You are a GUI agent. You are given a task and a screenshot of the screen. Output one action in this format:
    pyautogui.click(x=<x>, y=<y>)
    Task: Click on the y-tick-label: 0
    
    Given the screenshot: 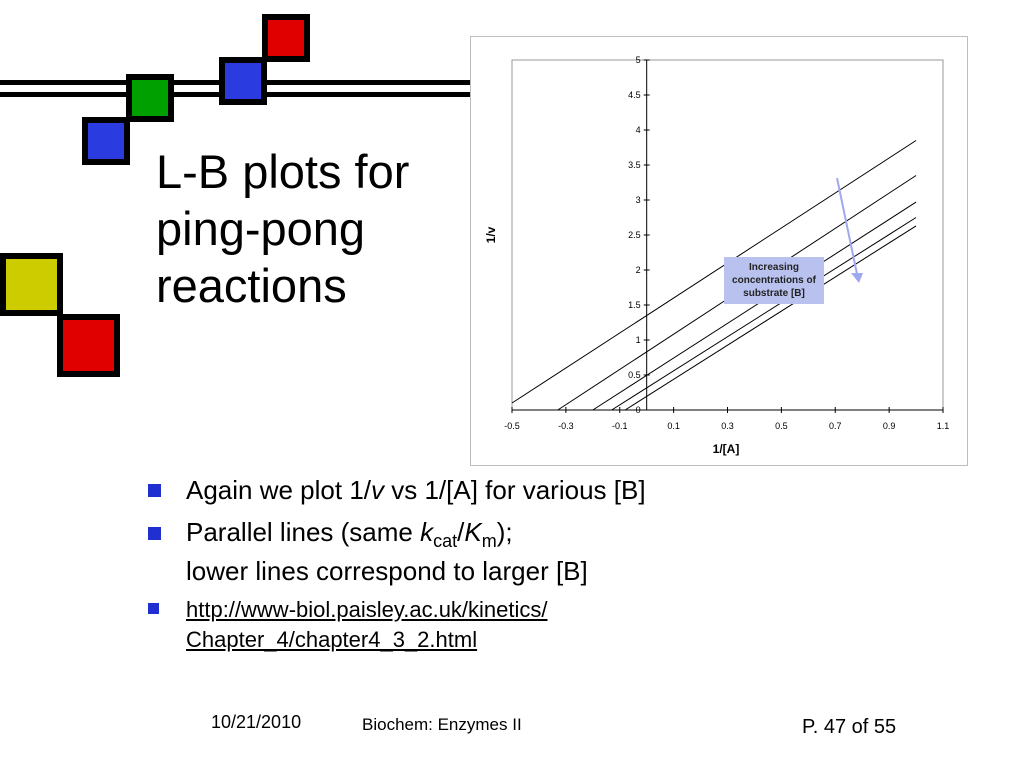 What is the action you would take?
    pyautogui.click(x=638, y=410)
    